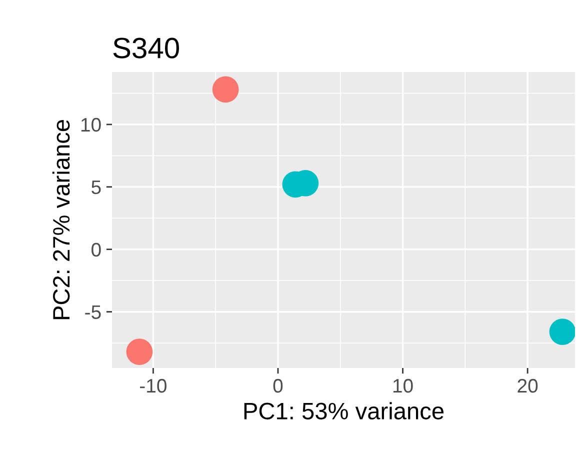 This screenshot has height=464, width=580. Describe the element at coordinates (528, 385) in the screenshot. I see `x-tick-label: 20` at that location.